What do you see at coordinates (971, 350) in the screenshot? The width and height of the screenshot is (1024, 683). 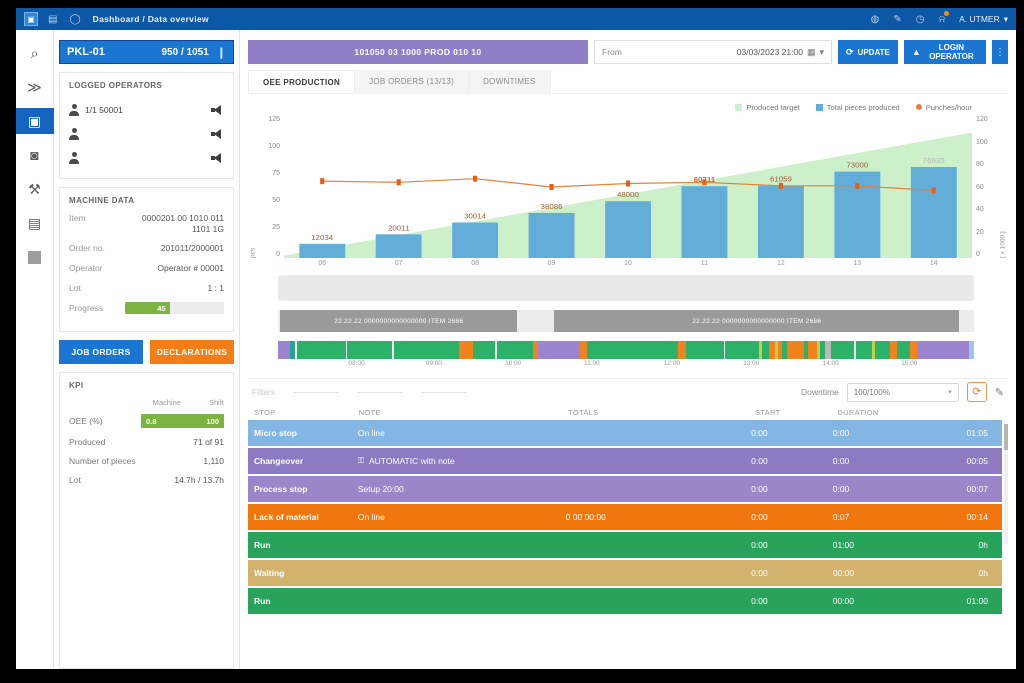 I see `status-segment-lb` at bounding box center [971, 350].